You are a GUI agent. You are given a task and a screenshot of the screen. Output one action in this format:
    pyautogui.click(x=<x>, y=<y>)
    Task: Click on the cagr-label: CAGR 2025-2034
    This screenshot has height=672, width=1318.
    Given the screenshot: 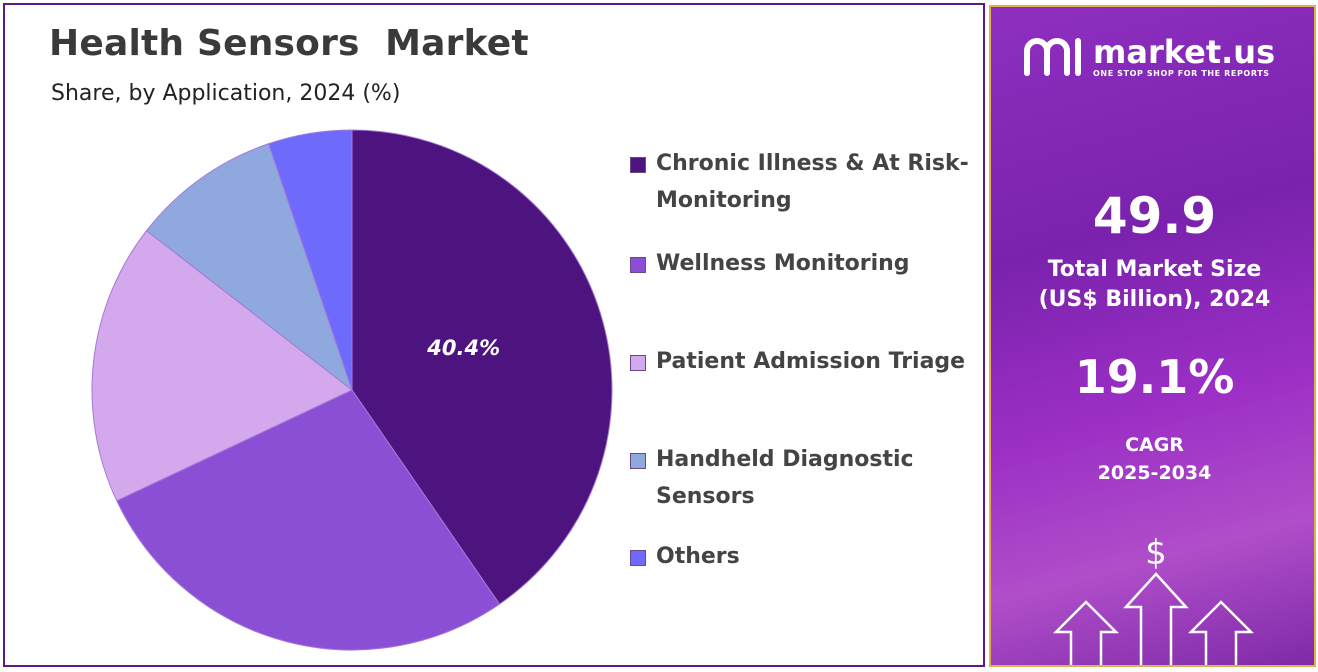 What is the action you would take?
    pyautogui.click(x=1152, y=459)
    